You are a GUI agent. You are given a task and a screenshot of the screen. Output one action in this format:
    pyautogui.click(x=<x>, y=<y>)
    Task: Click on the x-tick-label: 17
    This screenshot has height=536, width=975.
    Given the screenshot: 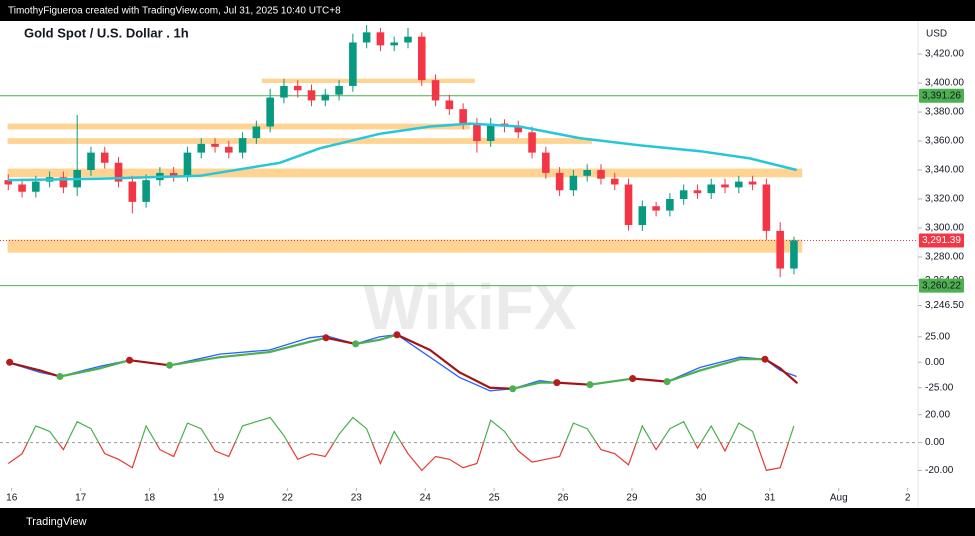 What is the action you would take?
    pyautogui.click(x=81, y=498)
    